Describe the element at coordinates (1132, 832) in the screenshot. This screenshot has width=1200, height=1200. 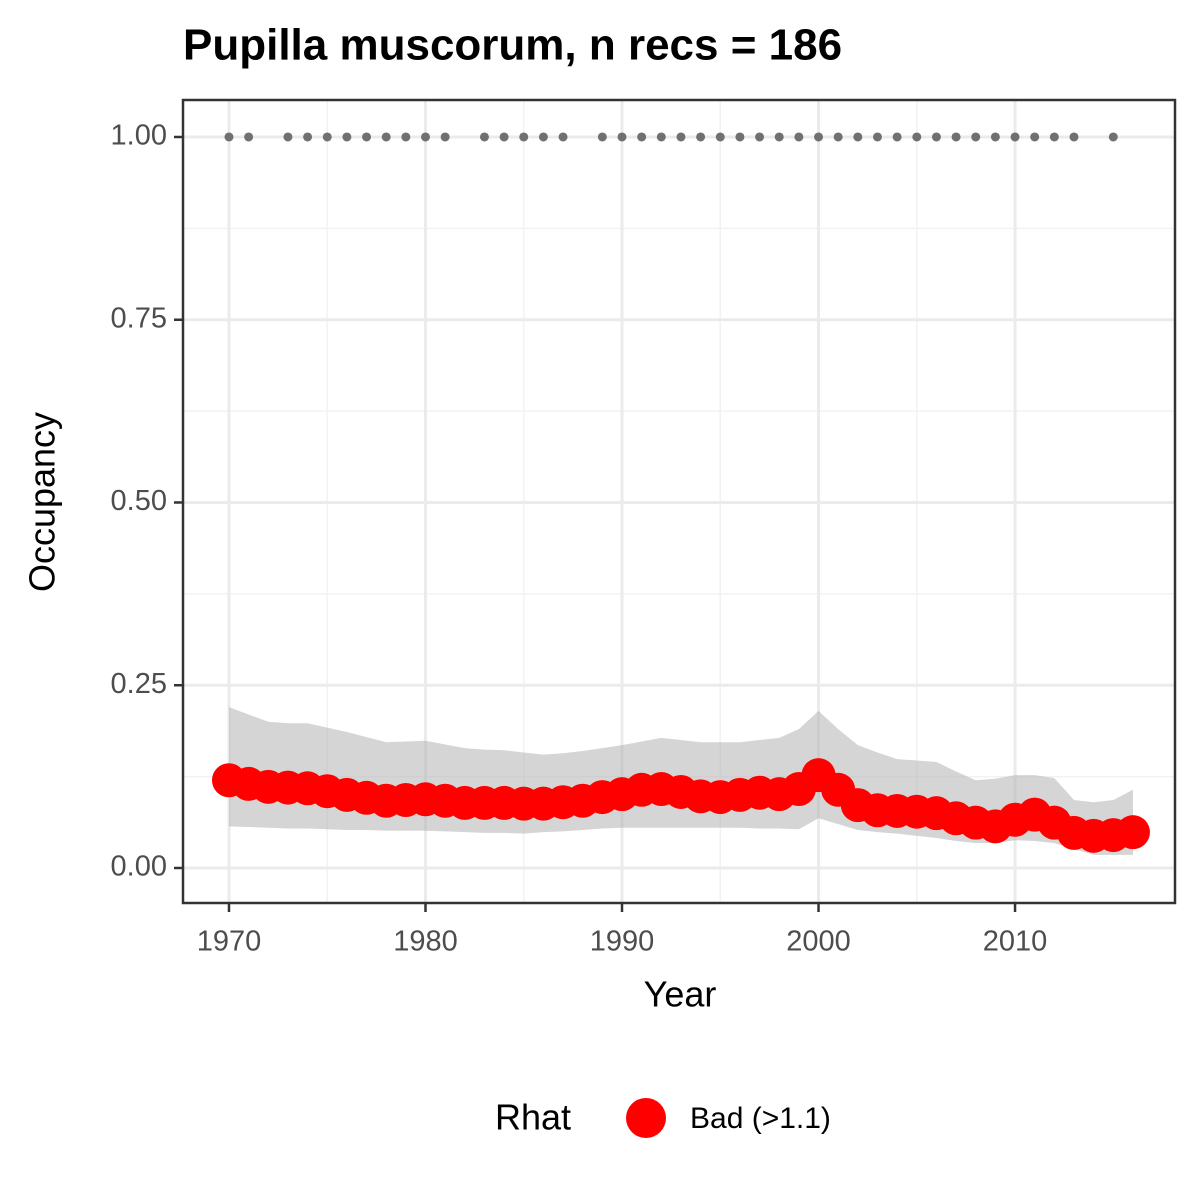
I see `series-point` at that location.